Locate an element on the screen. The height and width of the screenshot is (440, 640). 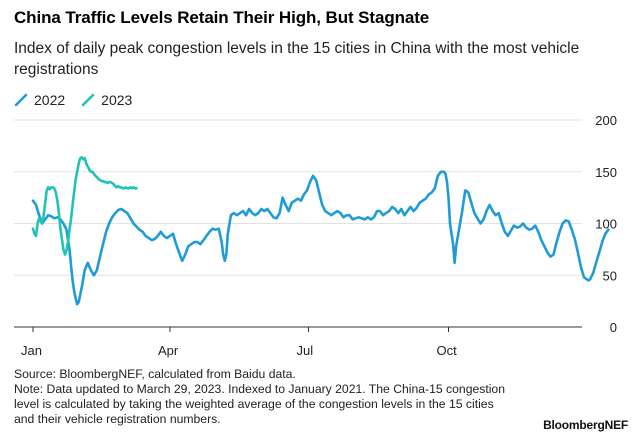
x-tick-label-jul: Jul is located at coordinates (304, 350).